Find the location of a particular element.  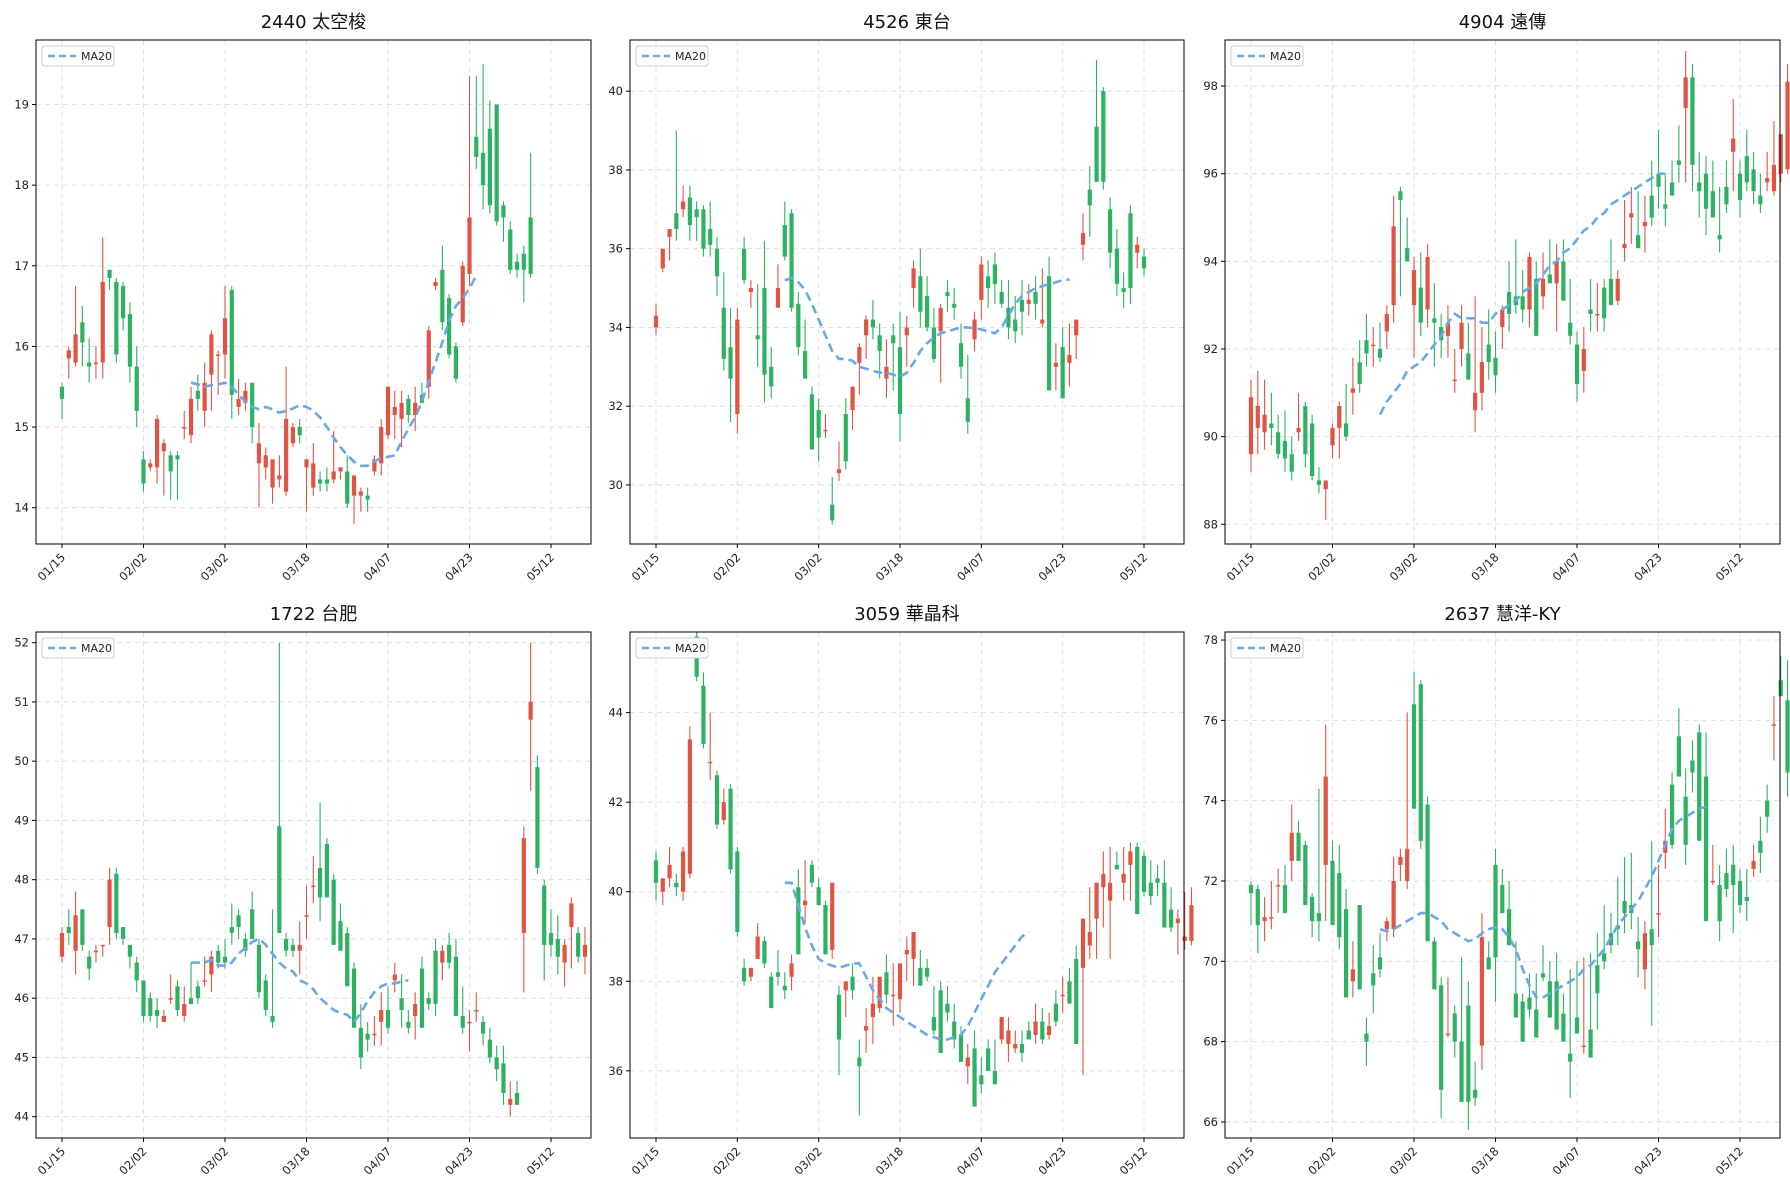

x-tick-label: 03/02 is located at coordinates (214, 1160).